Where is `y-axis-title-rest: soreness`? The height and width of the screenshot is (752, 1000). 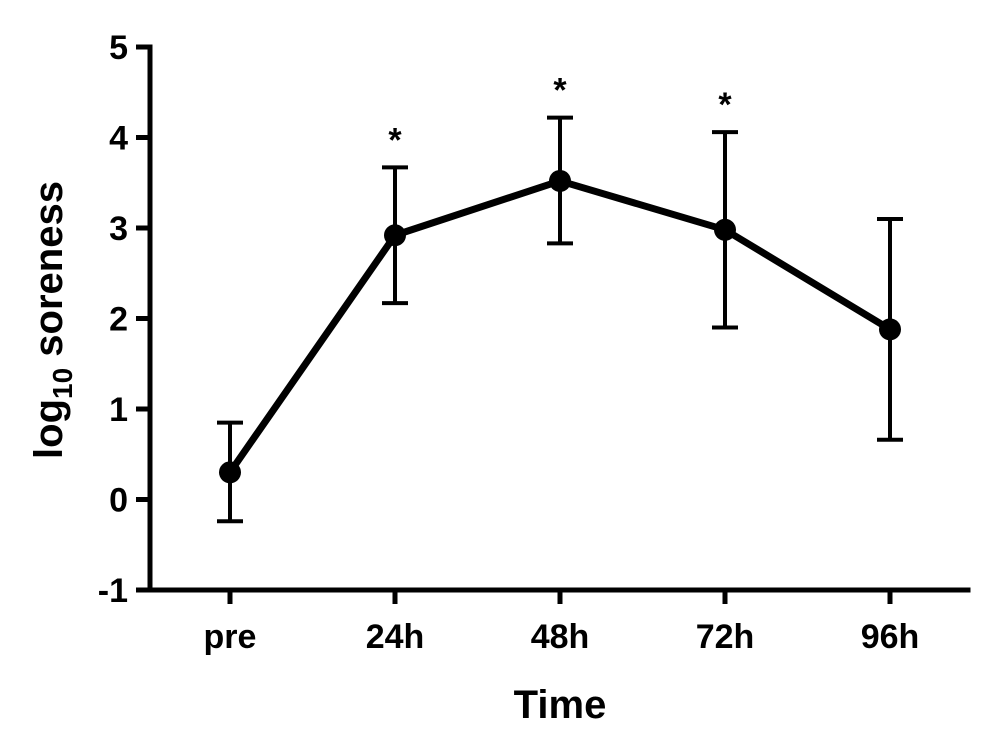 y-axis-title-rest: soreness is located at coordinates (49, 274).